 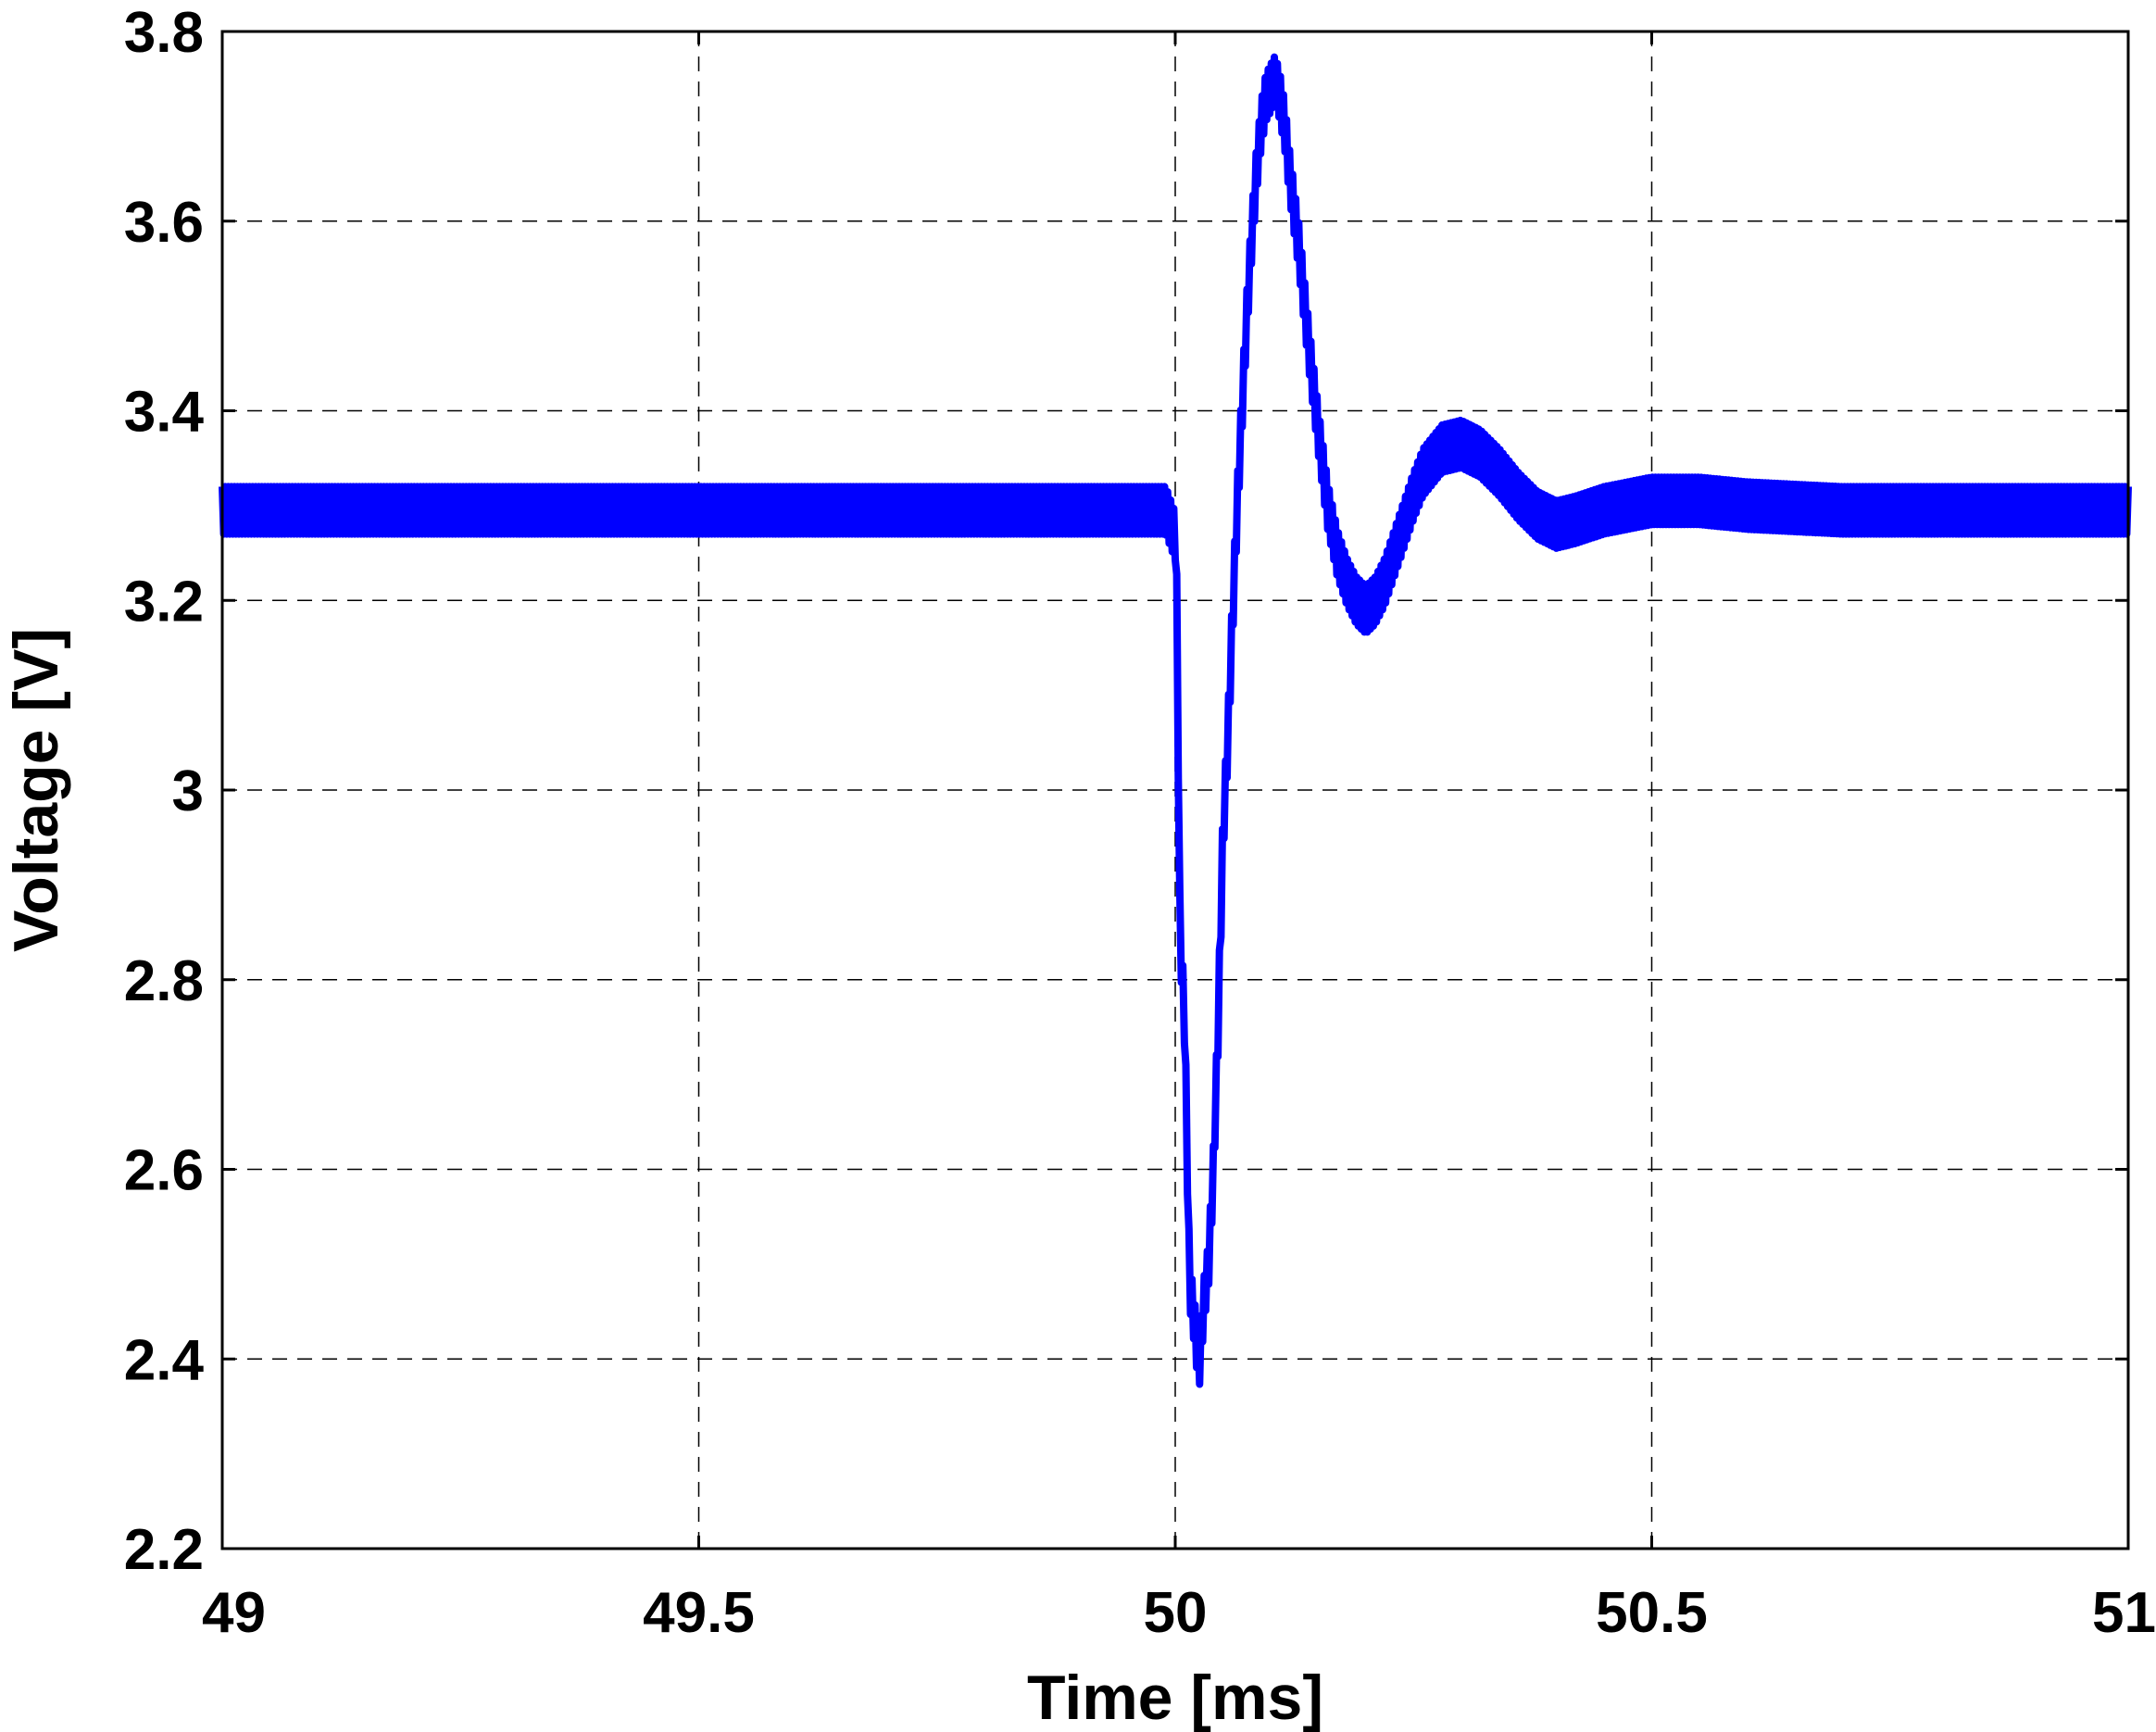 What do you see at coordinates (2124, 1613) in the screenshot?
I see `x-tick-label: 51` at bounding box center [2124, 1613].